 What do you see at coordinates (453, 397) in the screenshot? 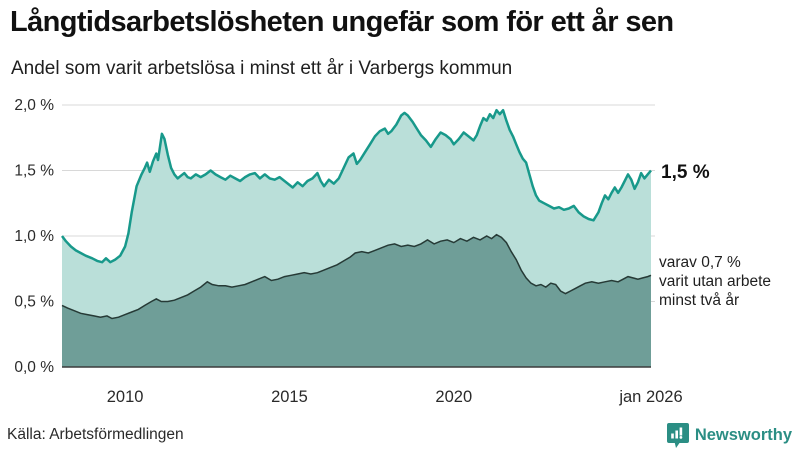
I see `x-axis-tick-label: 2020` at bounding box center [453, 397].